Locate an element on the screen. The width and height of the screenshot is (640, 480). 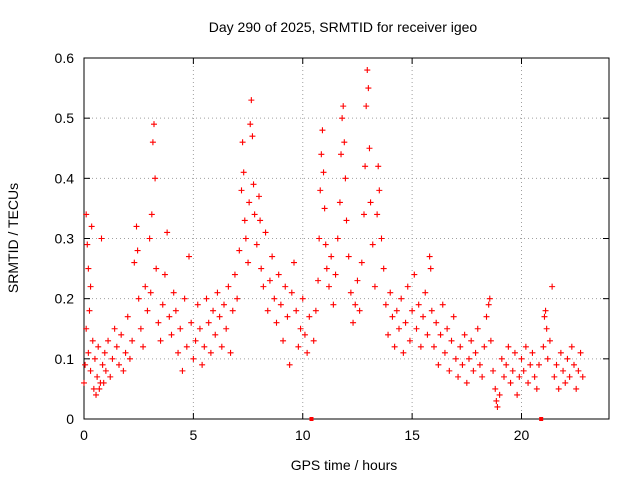
gap-markers is located at coordinates (426, 419).